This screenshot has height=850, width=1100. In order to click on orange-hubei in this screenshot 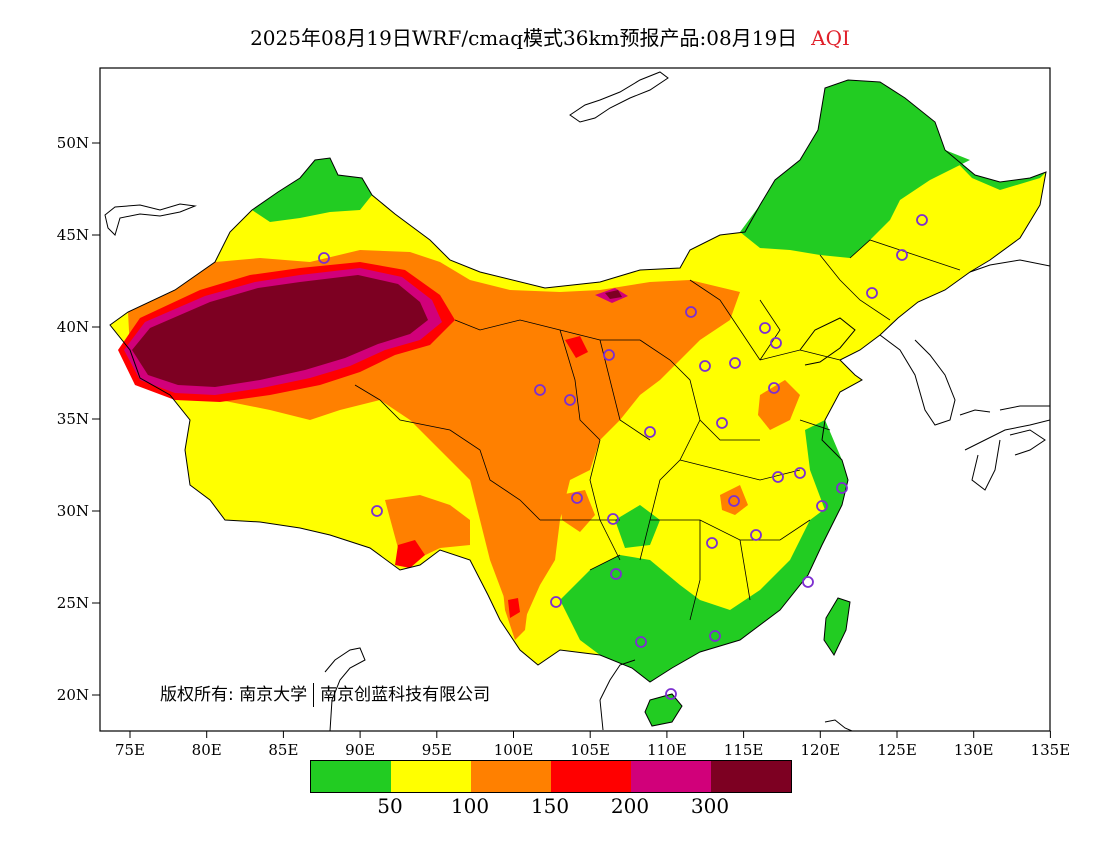, I will do `click(734, 500)`.